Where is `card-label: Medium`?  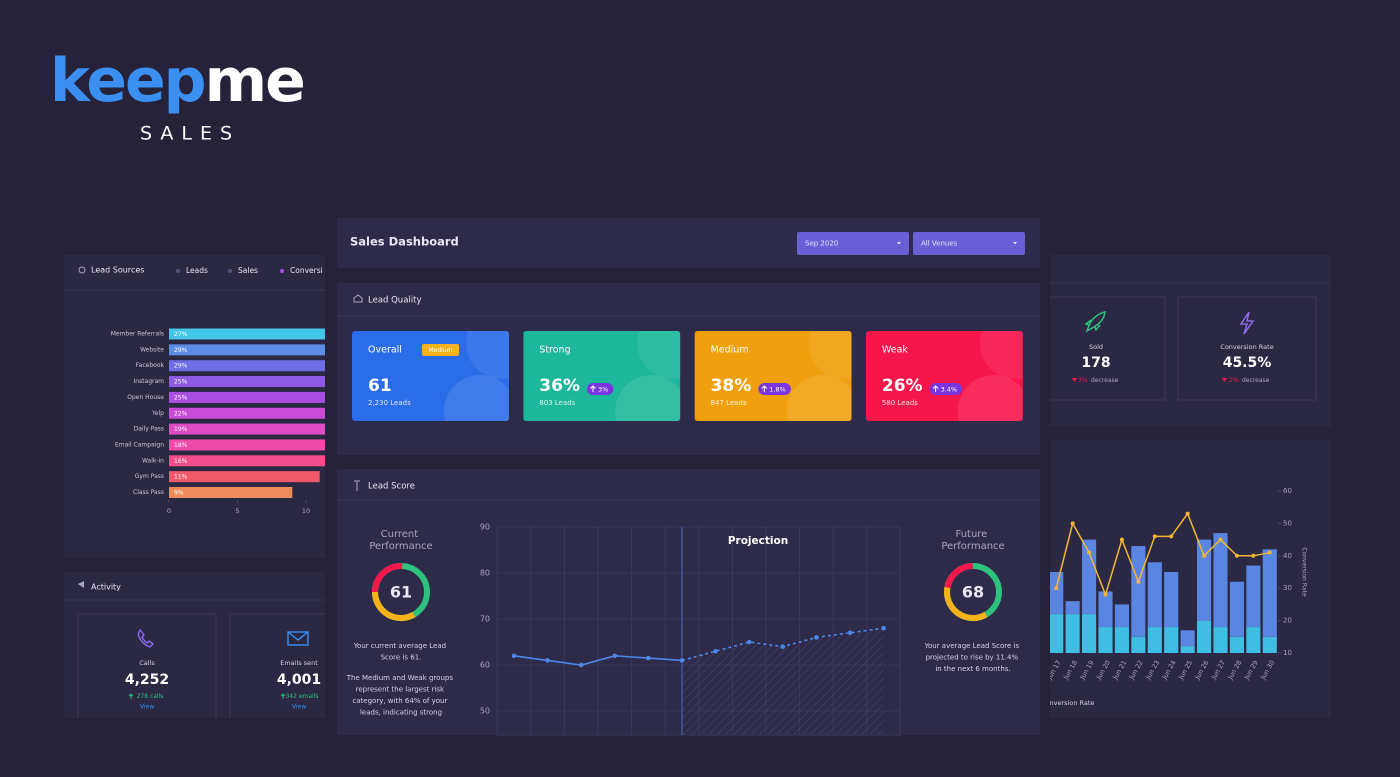
card-label: Medium is located at coordinates (730, 350).